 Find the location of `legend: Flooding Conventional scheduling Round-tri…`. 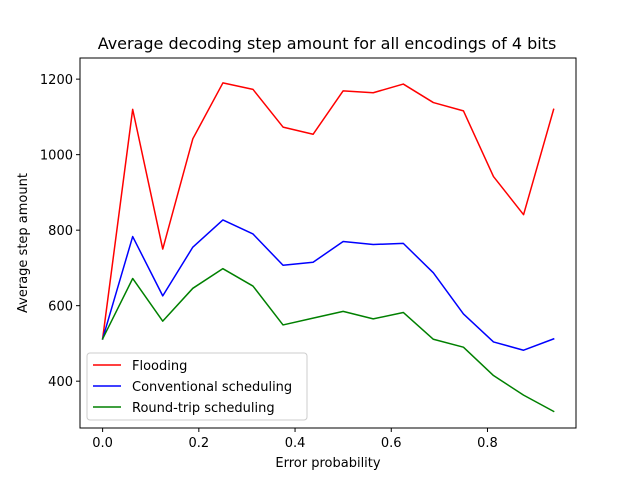

legend: Flooding Conventional scheduling Round-tri… is located at coordinates (197, 386).